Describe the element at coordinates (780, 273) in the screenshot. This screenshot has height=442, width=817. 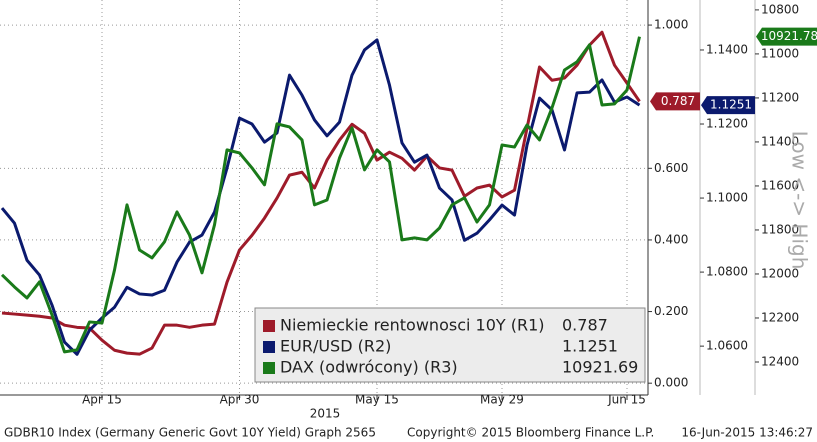
I see `y-tick-label: 12000` at that location.